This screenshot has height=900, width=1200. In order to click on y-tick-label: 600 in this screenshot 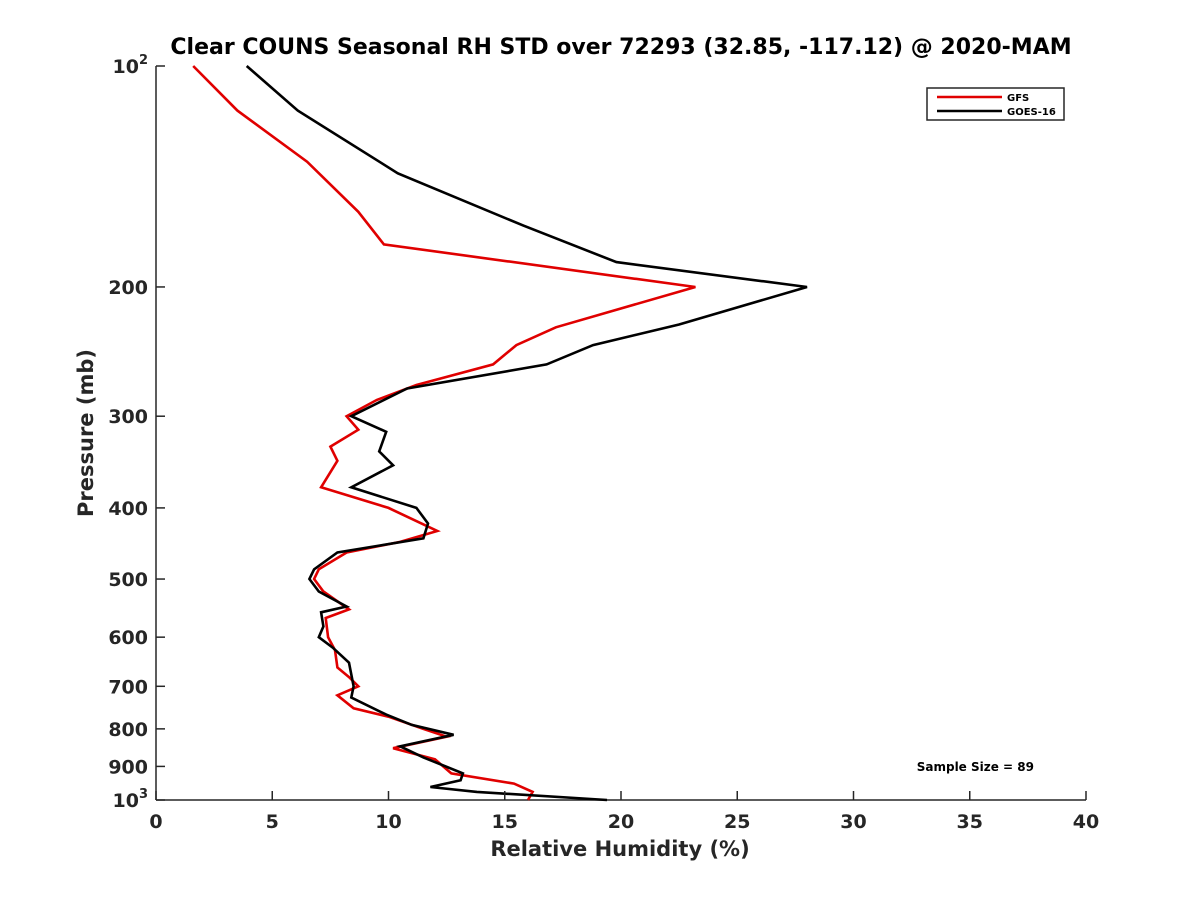, I will do `click(128, 638)`.